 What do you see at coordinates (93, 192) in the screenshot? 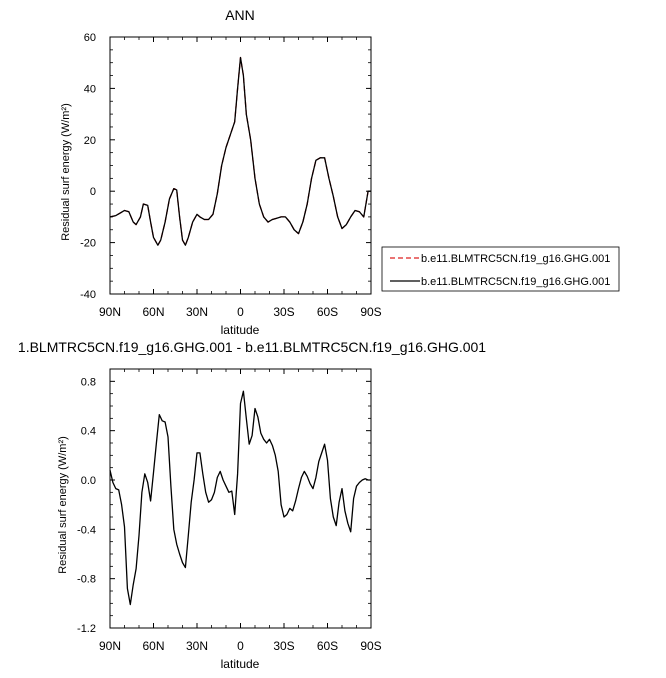
I see `top-ytick-label: 0` at bounding box center [93, 192].